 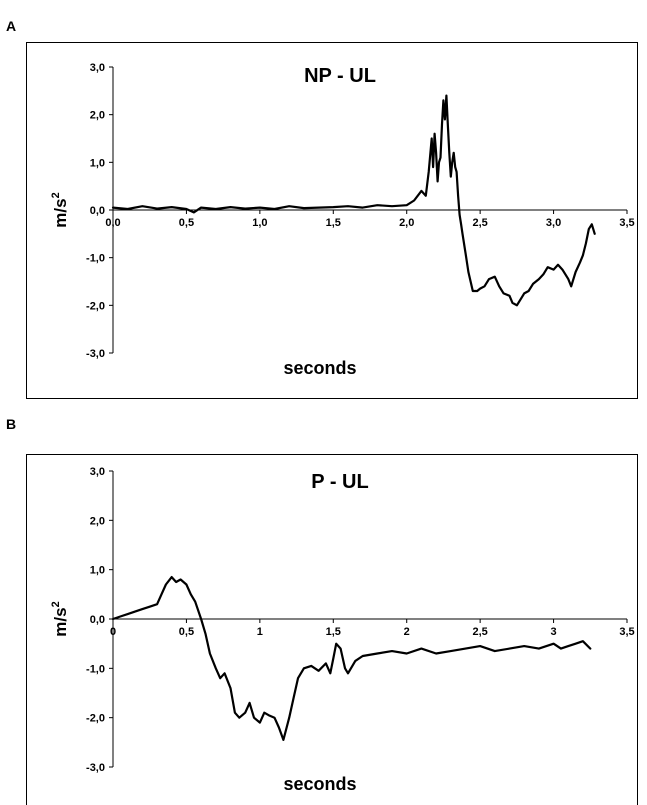 What do you see at coordinates (97, 211) in the screenshot?
I see `chart-a-y-tick-label: 0,0` at bounding box center [97, 211].